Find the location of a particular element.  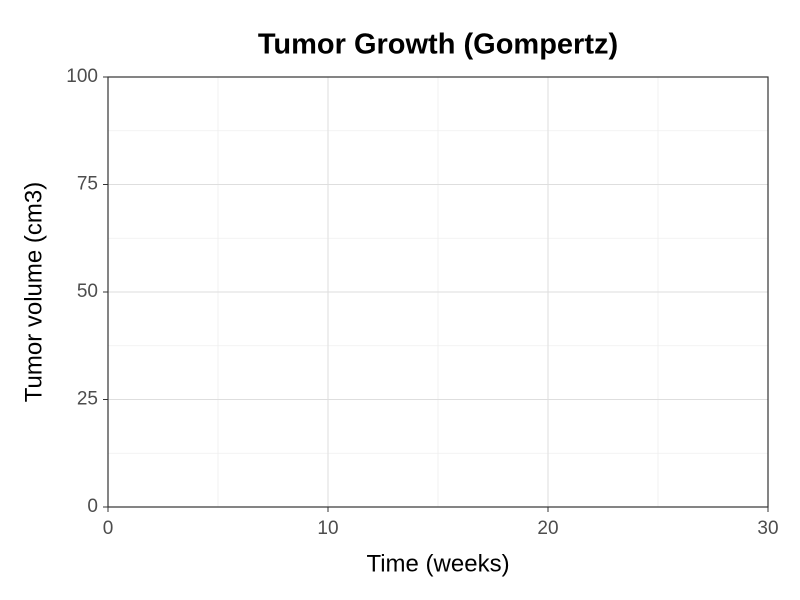

x-tick-label: 30 is located at coordinates (767, 528).